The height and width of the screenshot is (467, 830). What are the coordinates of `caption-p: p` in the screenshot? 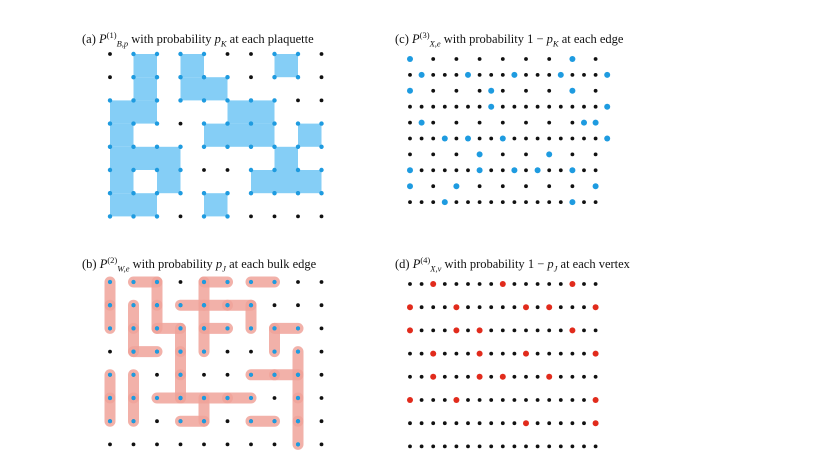 It's located at (217, 39).